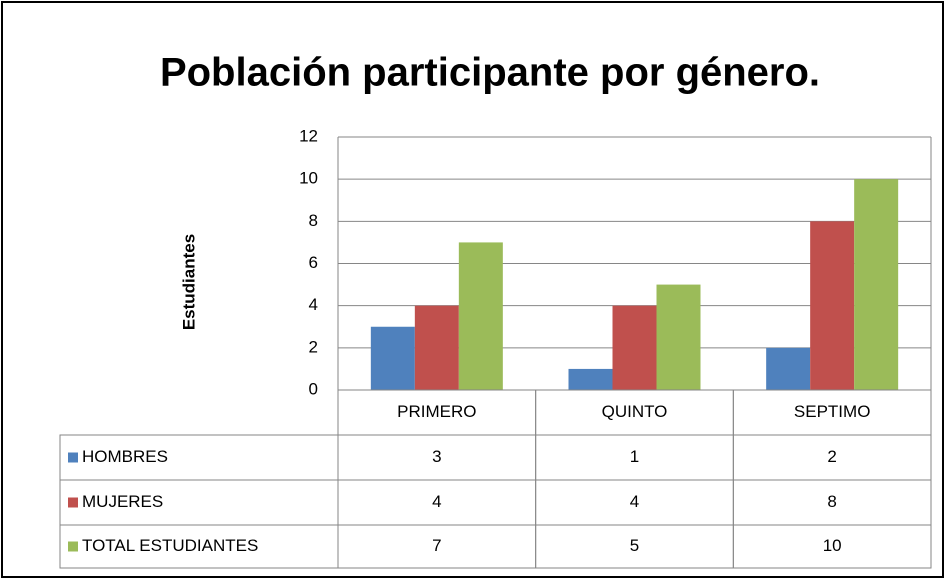 The height and width of the screenshot is (580, 948). Describe the element at coordinates (313, 262) in the screenshot. I see `y-tick-label: 6` at that location.